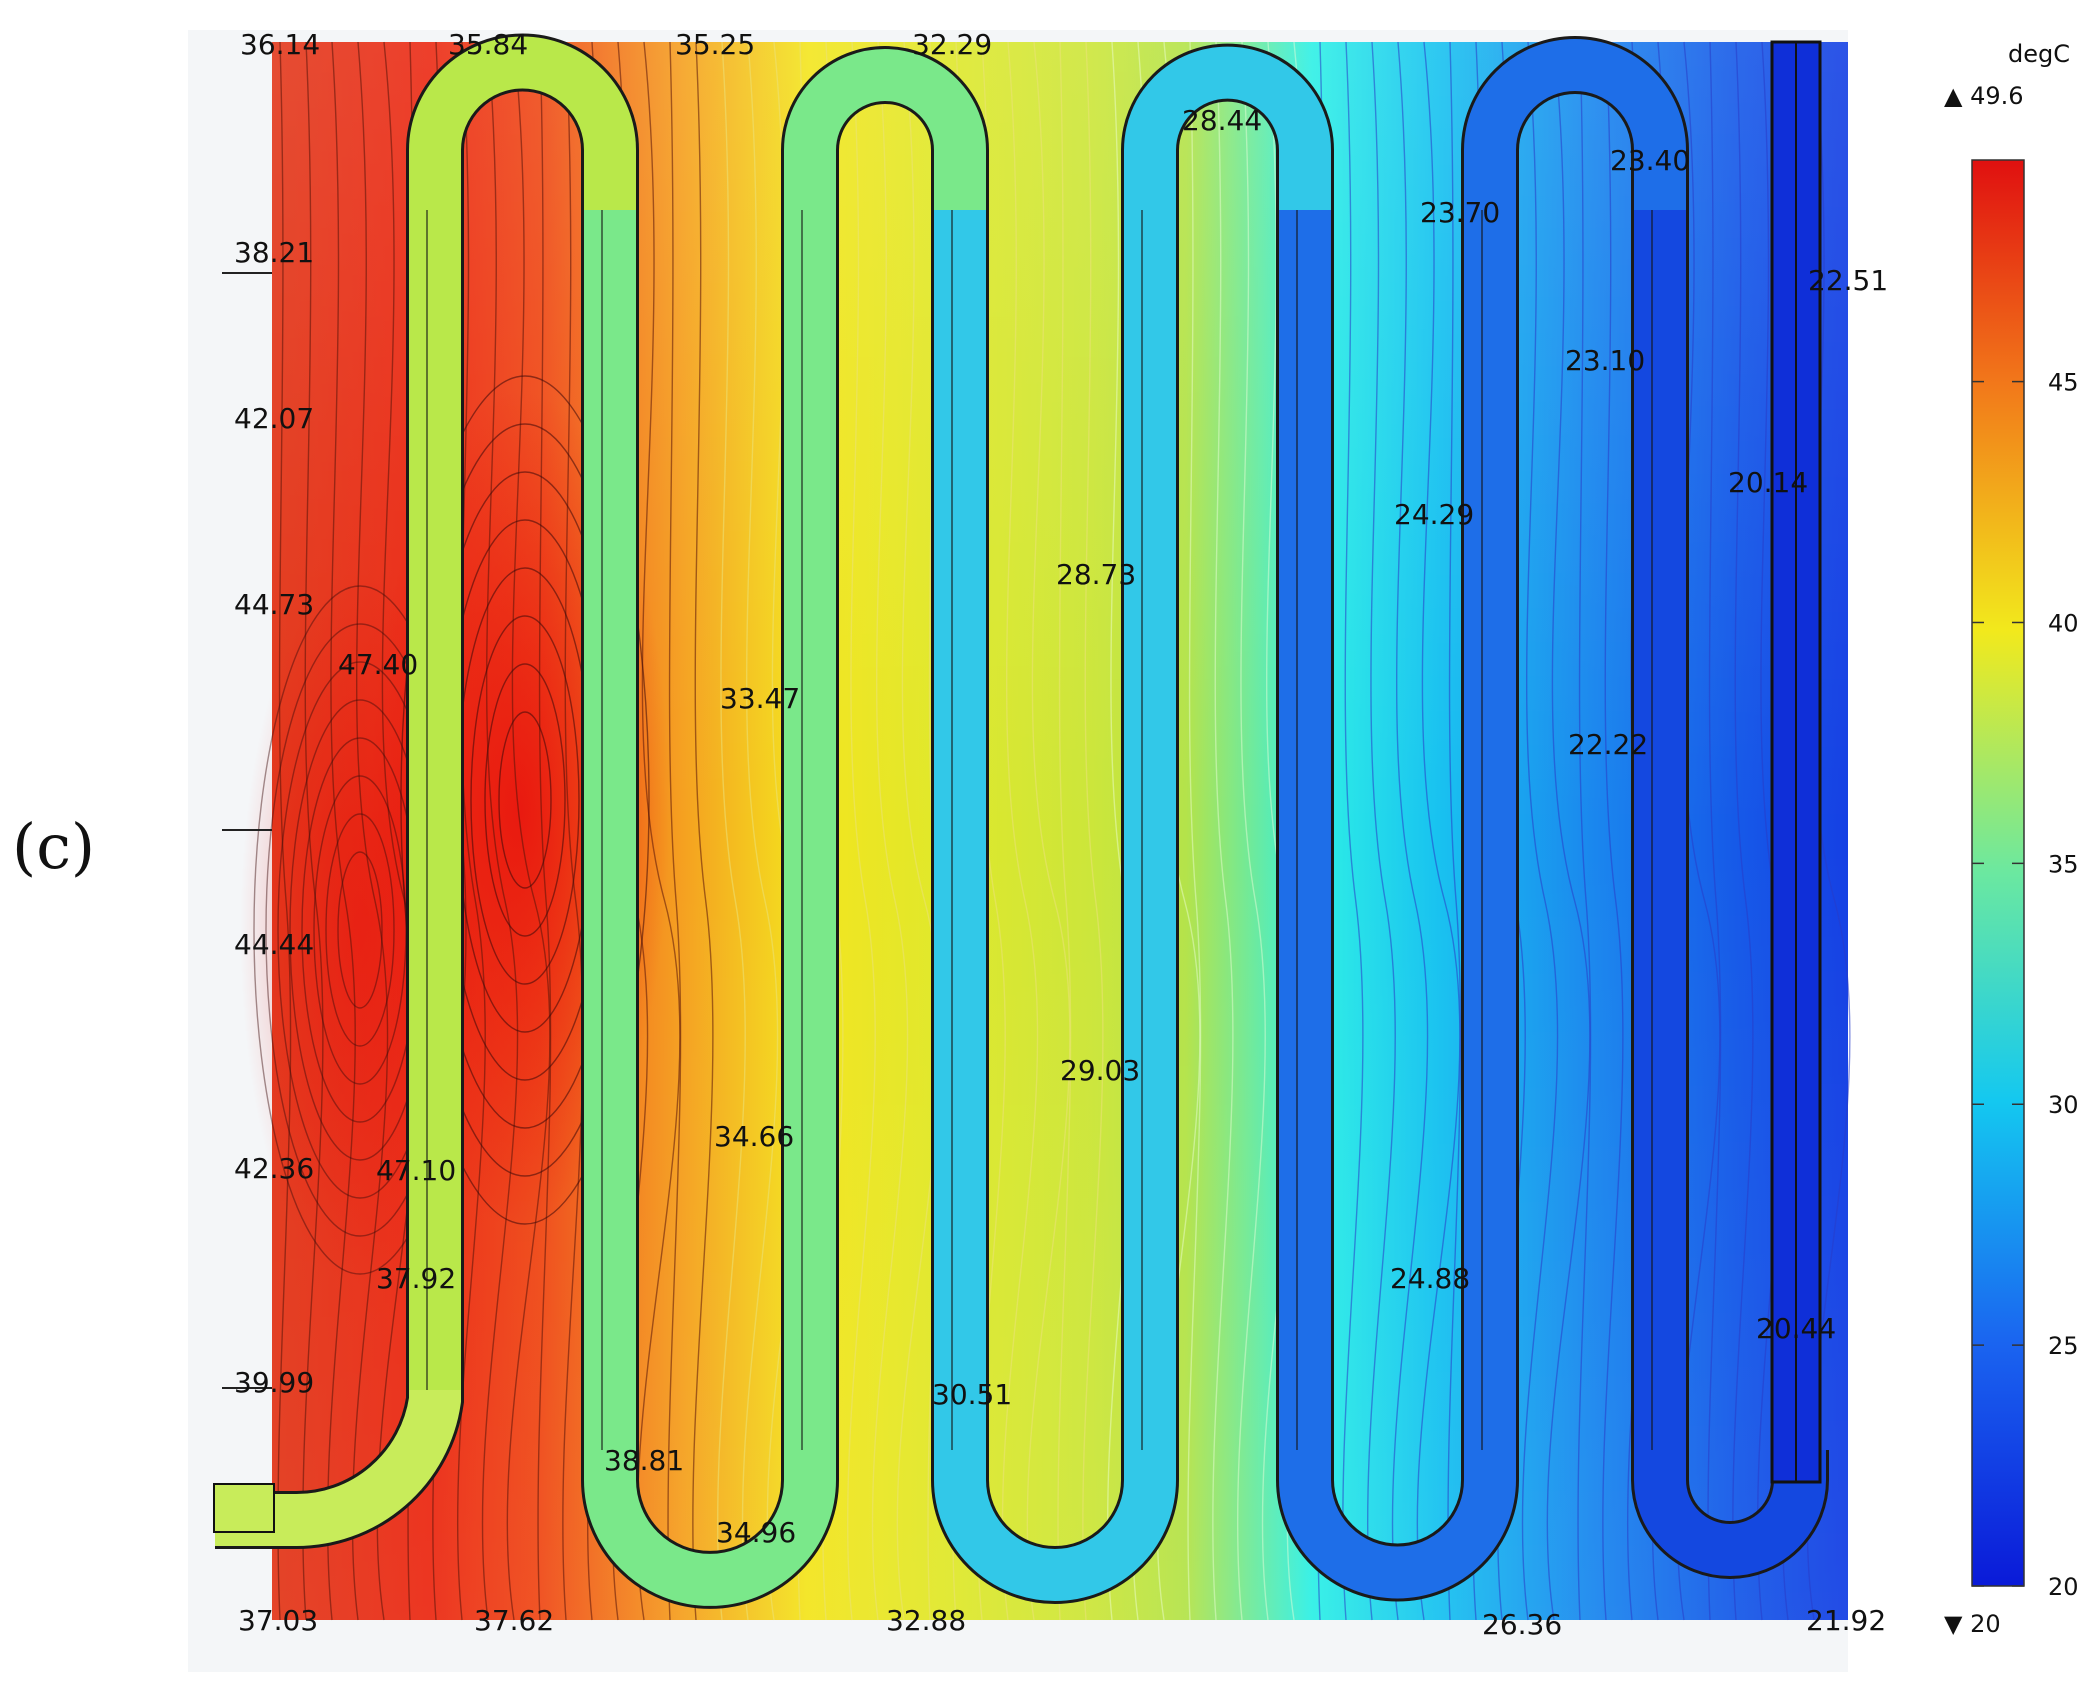 The height and width of the screenshot is (1688, 2097). What do you see at coordinates (416, 1278) in the screenshot?
I see `temp-label-t-inlet-3: 37.92` at bounding box center [416, 1278].